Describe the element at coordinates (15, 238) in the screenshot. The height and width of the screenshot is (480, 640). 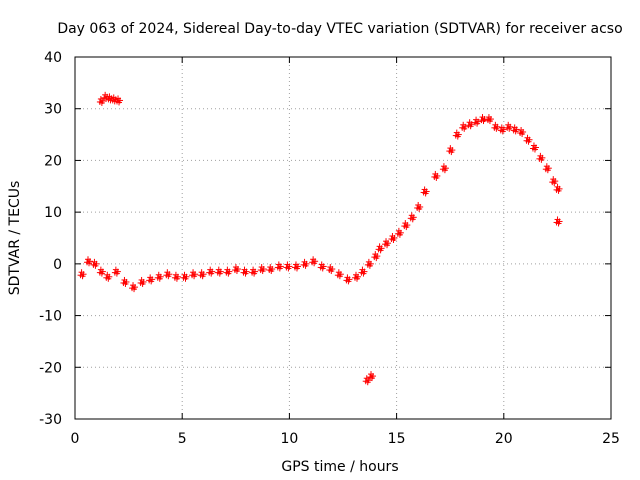
I see `y-axis-label: SDTVAR / TECUs` at that location.